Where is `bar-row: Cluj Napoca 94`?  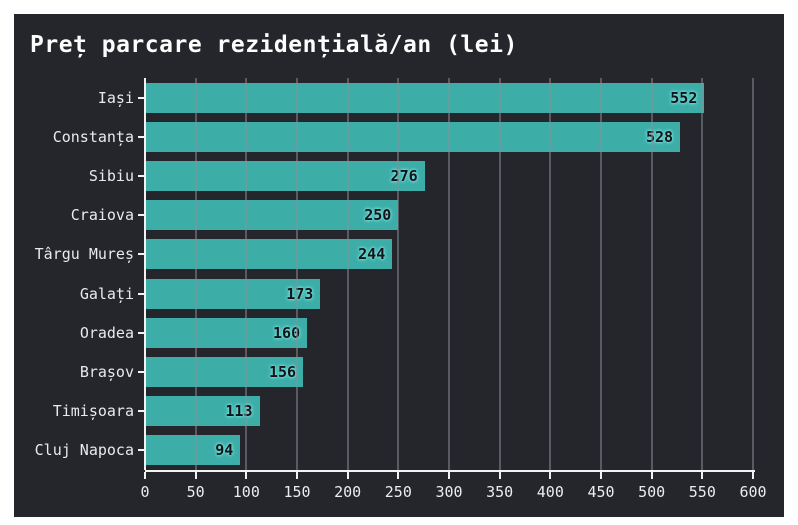 bar-row: Cluj Napoca 94 is located at coordinates (399, 450).